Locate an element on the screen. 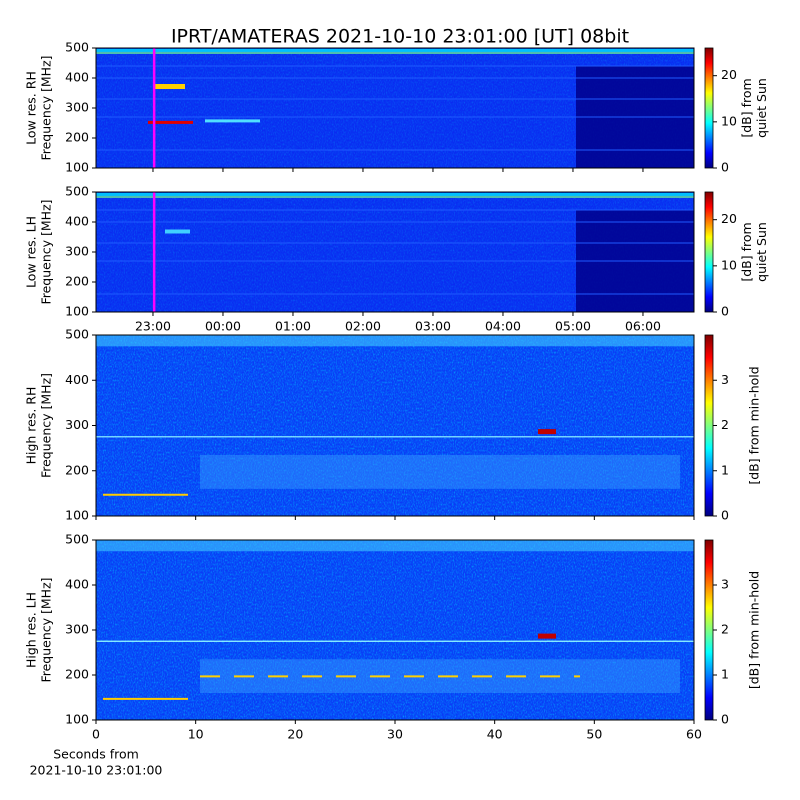 Image resolution: width=800 pixels, height=800 pixels. y-label-line: High res. RH is located at coordinates (31, 426).